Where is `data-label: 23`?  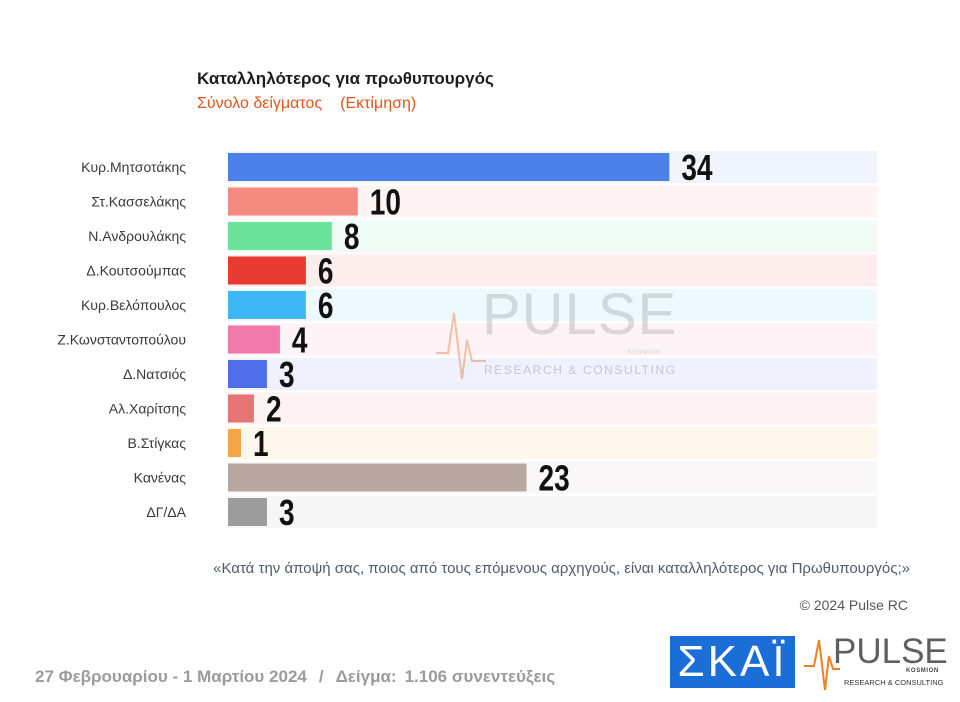 data-label: 23 is located at coordinates (554, 478).